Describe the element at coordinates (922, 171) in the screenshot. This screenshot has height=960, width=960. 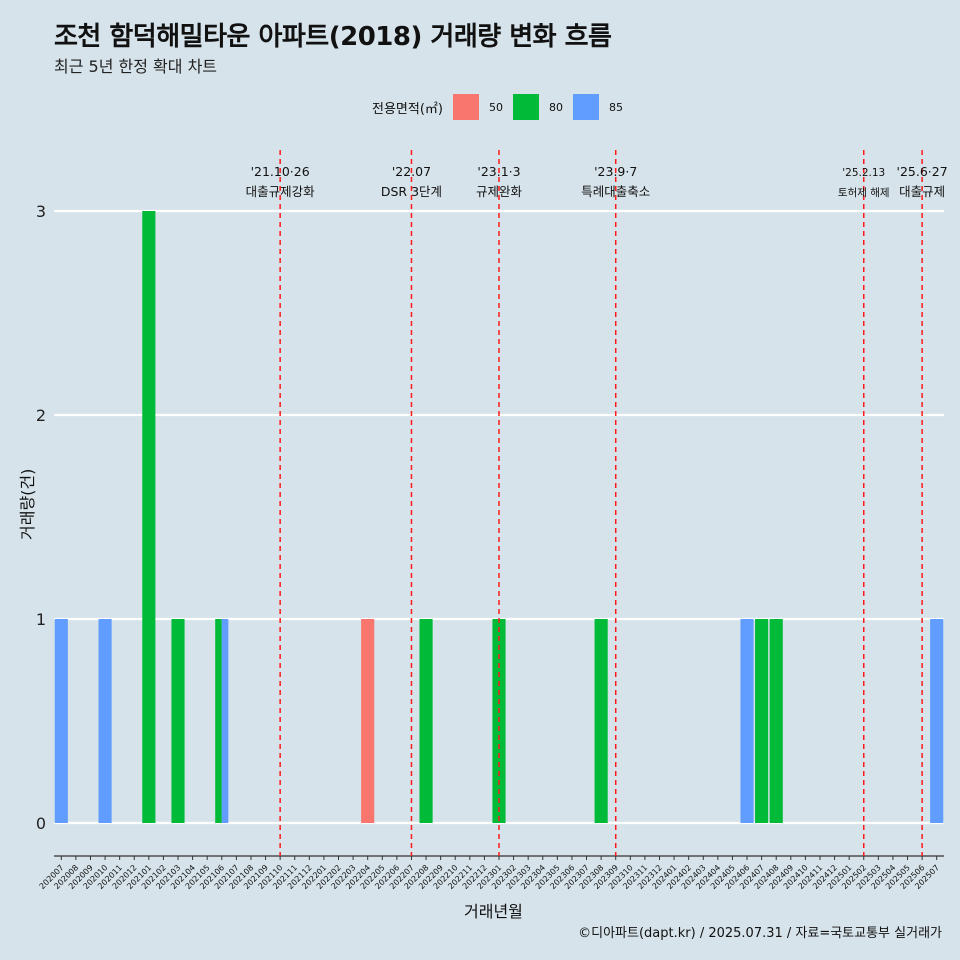
I see `policy-date-label: '25.6·27` at that location.